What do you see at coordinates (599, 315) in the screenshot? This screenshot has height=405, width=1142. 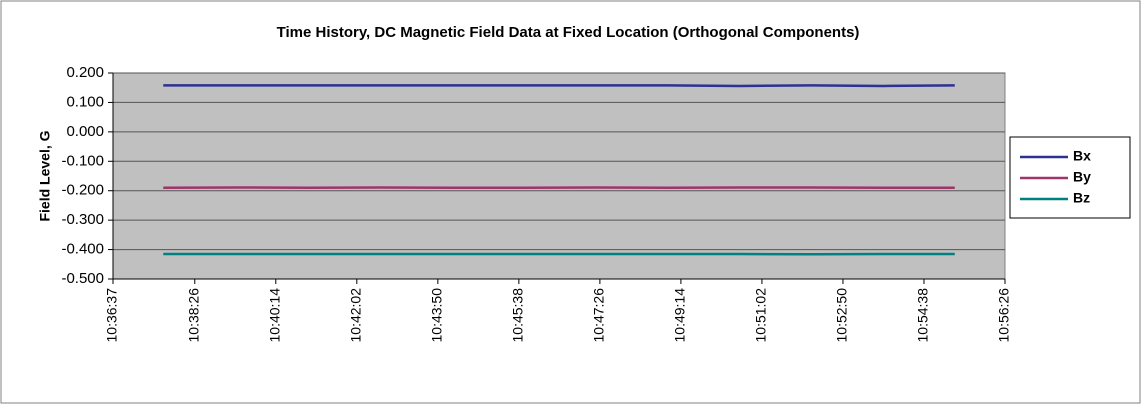 I see `x-tick-label: 10:47:26` at bounding box center [599, 315].